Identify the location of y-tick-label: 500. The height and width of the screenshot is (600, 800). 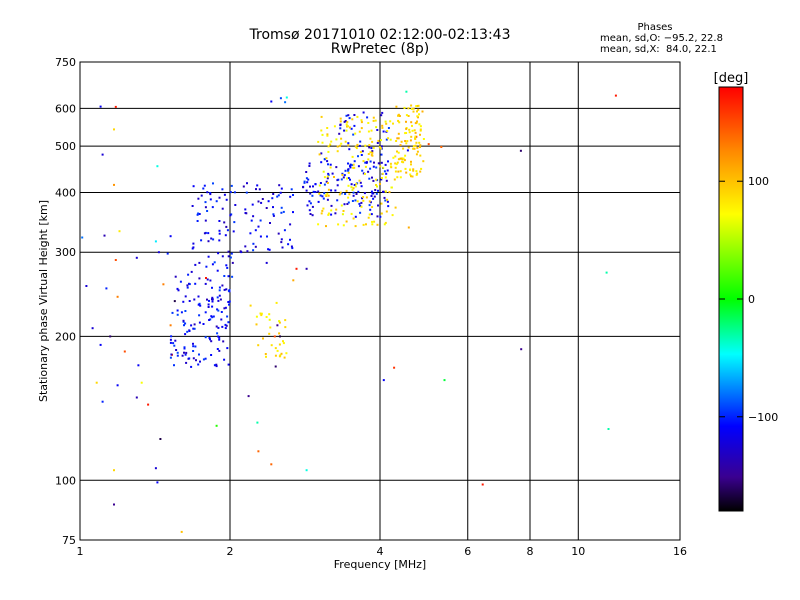
(65, 146).